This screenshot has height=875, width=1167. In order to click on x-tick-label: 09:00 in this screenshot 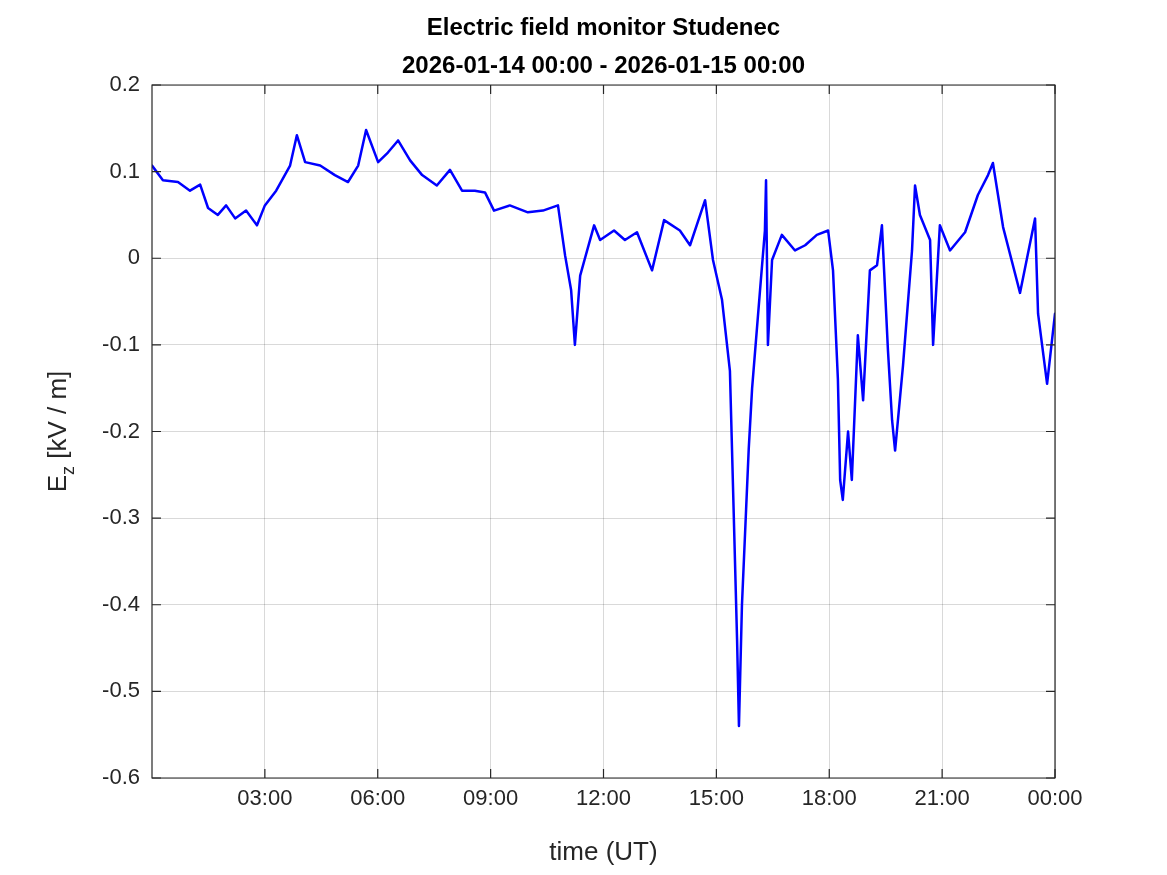, I will do `click(491, 798)`.